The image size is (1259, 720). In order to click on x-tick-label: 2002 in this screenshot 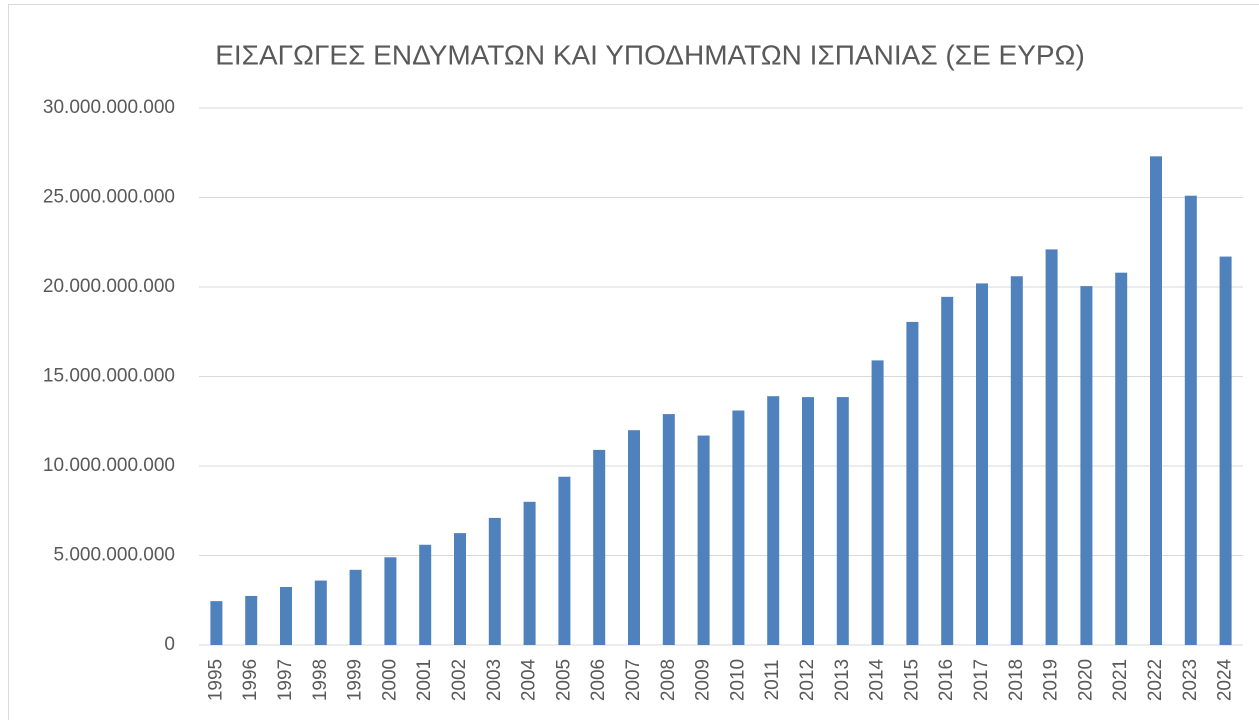, I will do `click(459, 680)`.